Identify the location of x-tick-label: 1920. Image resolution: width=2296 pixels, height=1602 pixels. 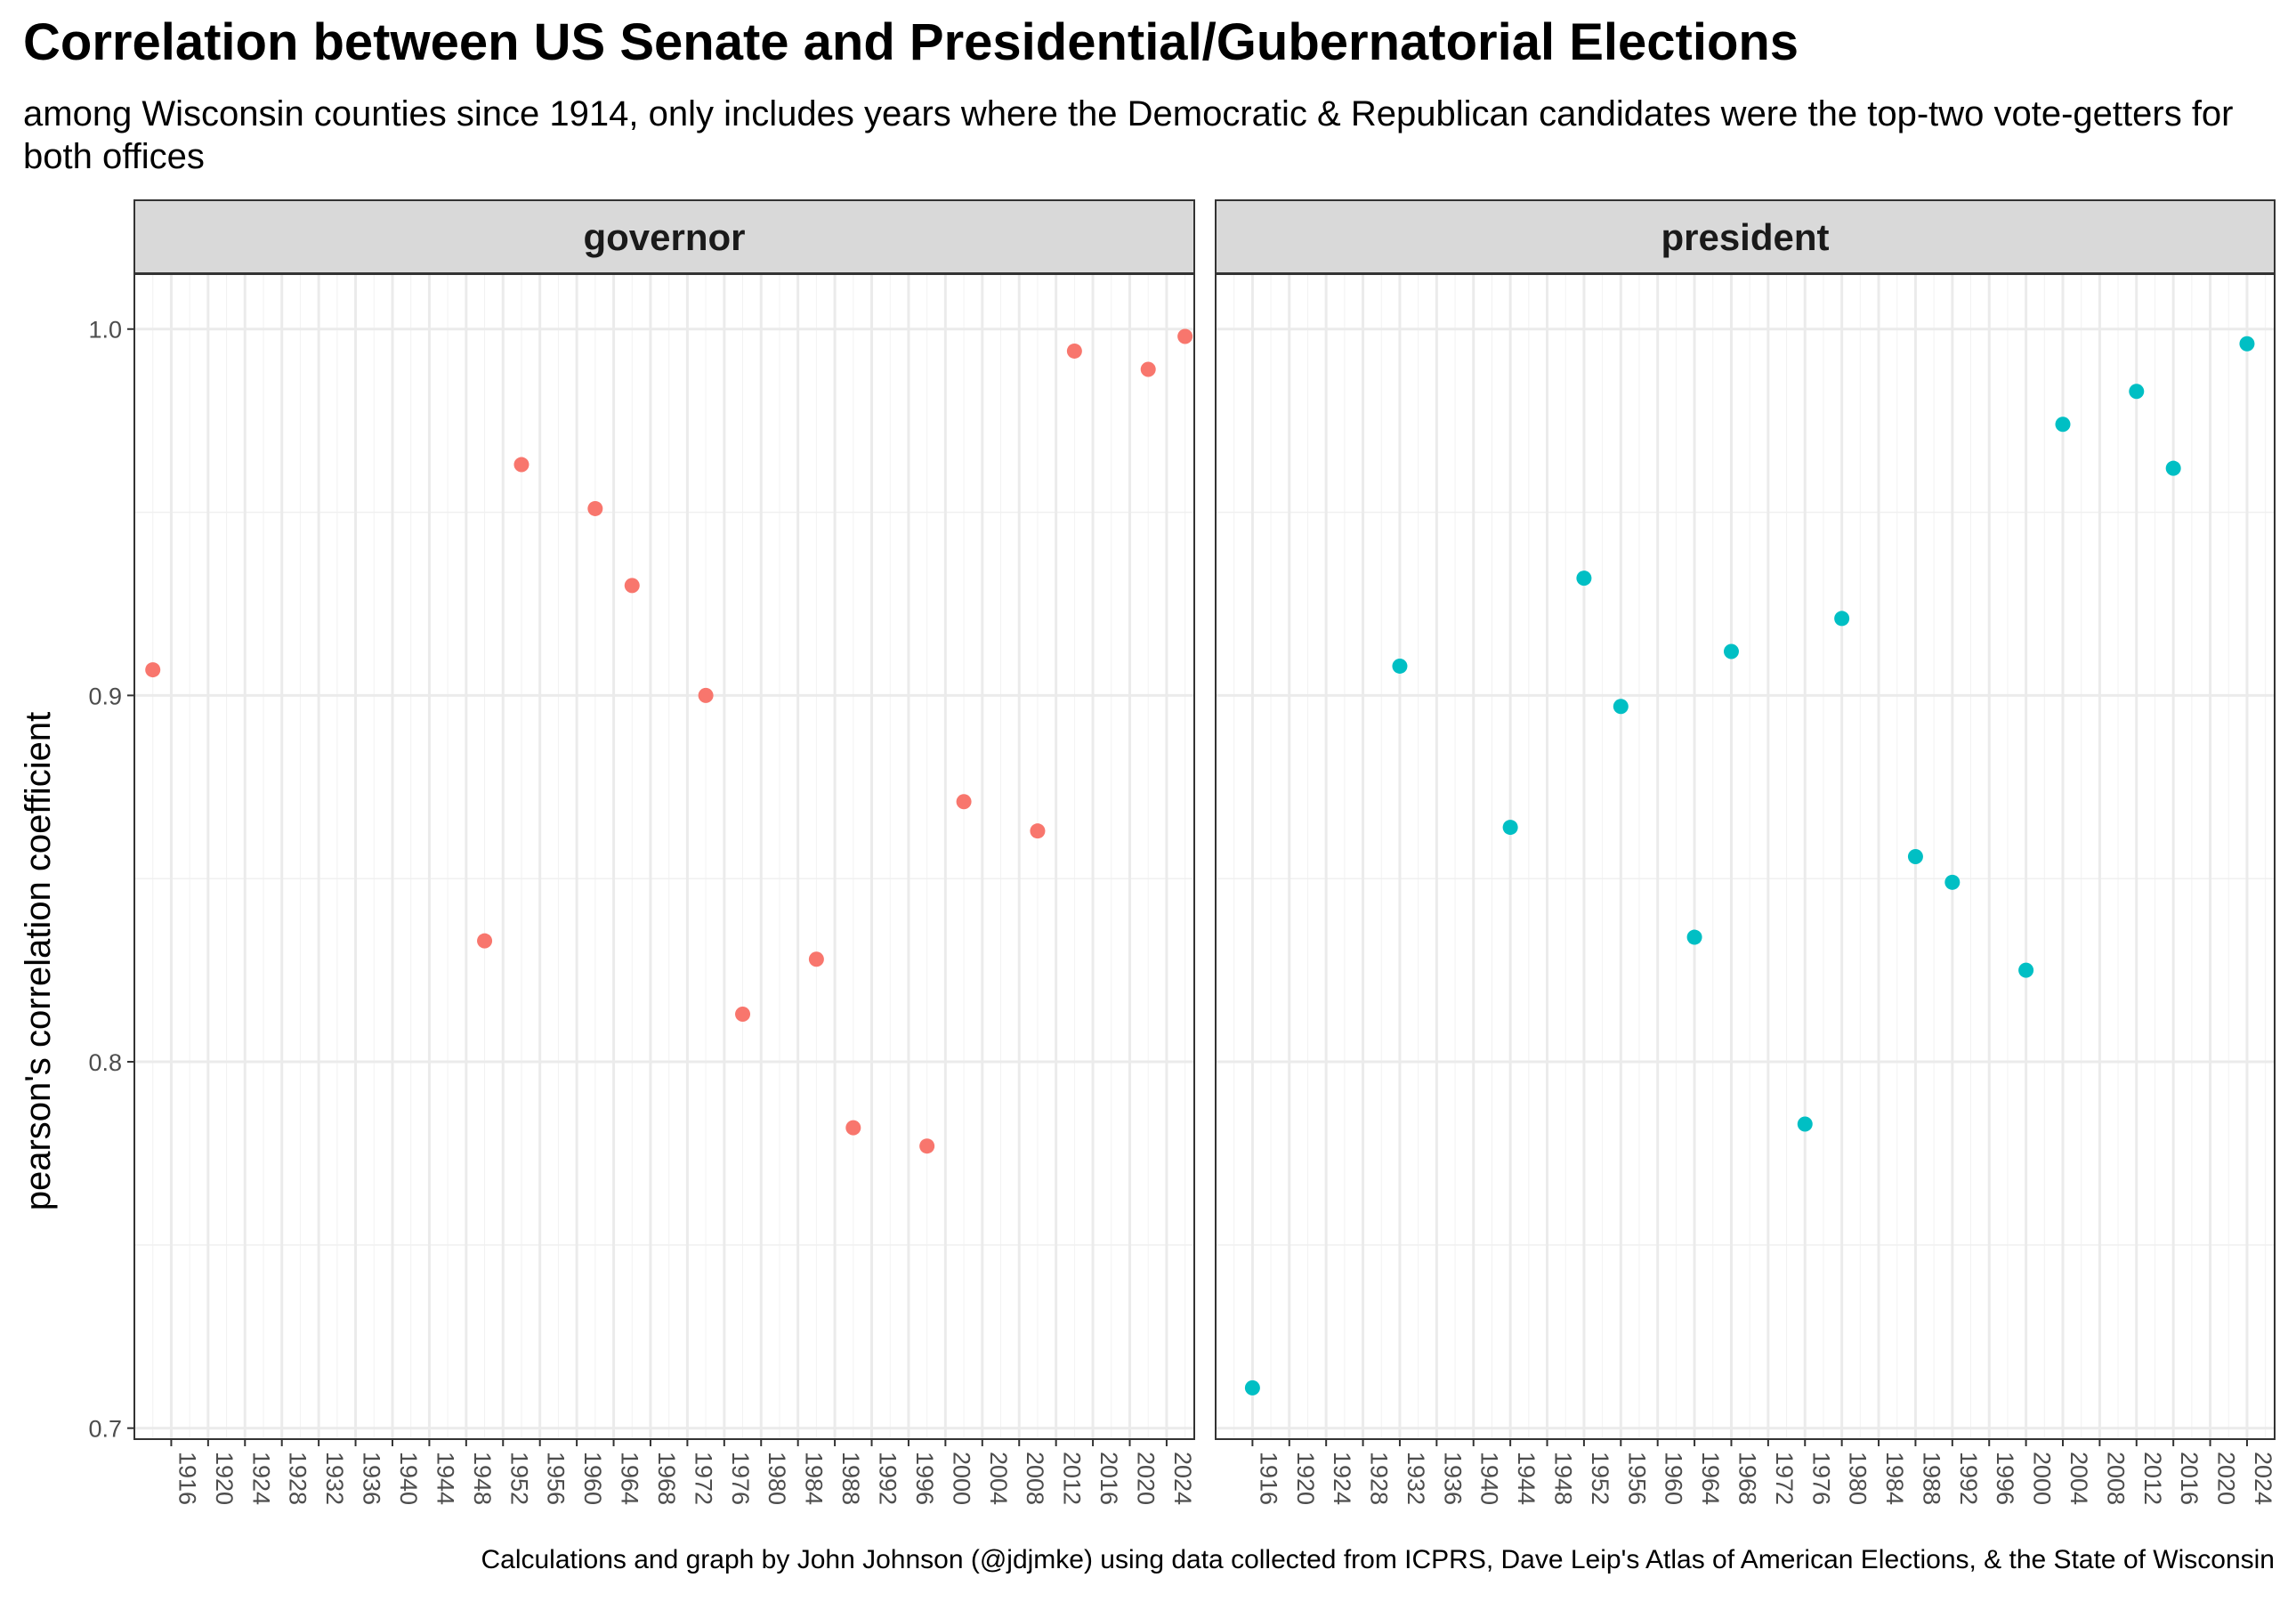
(224, 1478).